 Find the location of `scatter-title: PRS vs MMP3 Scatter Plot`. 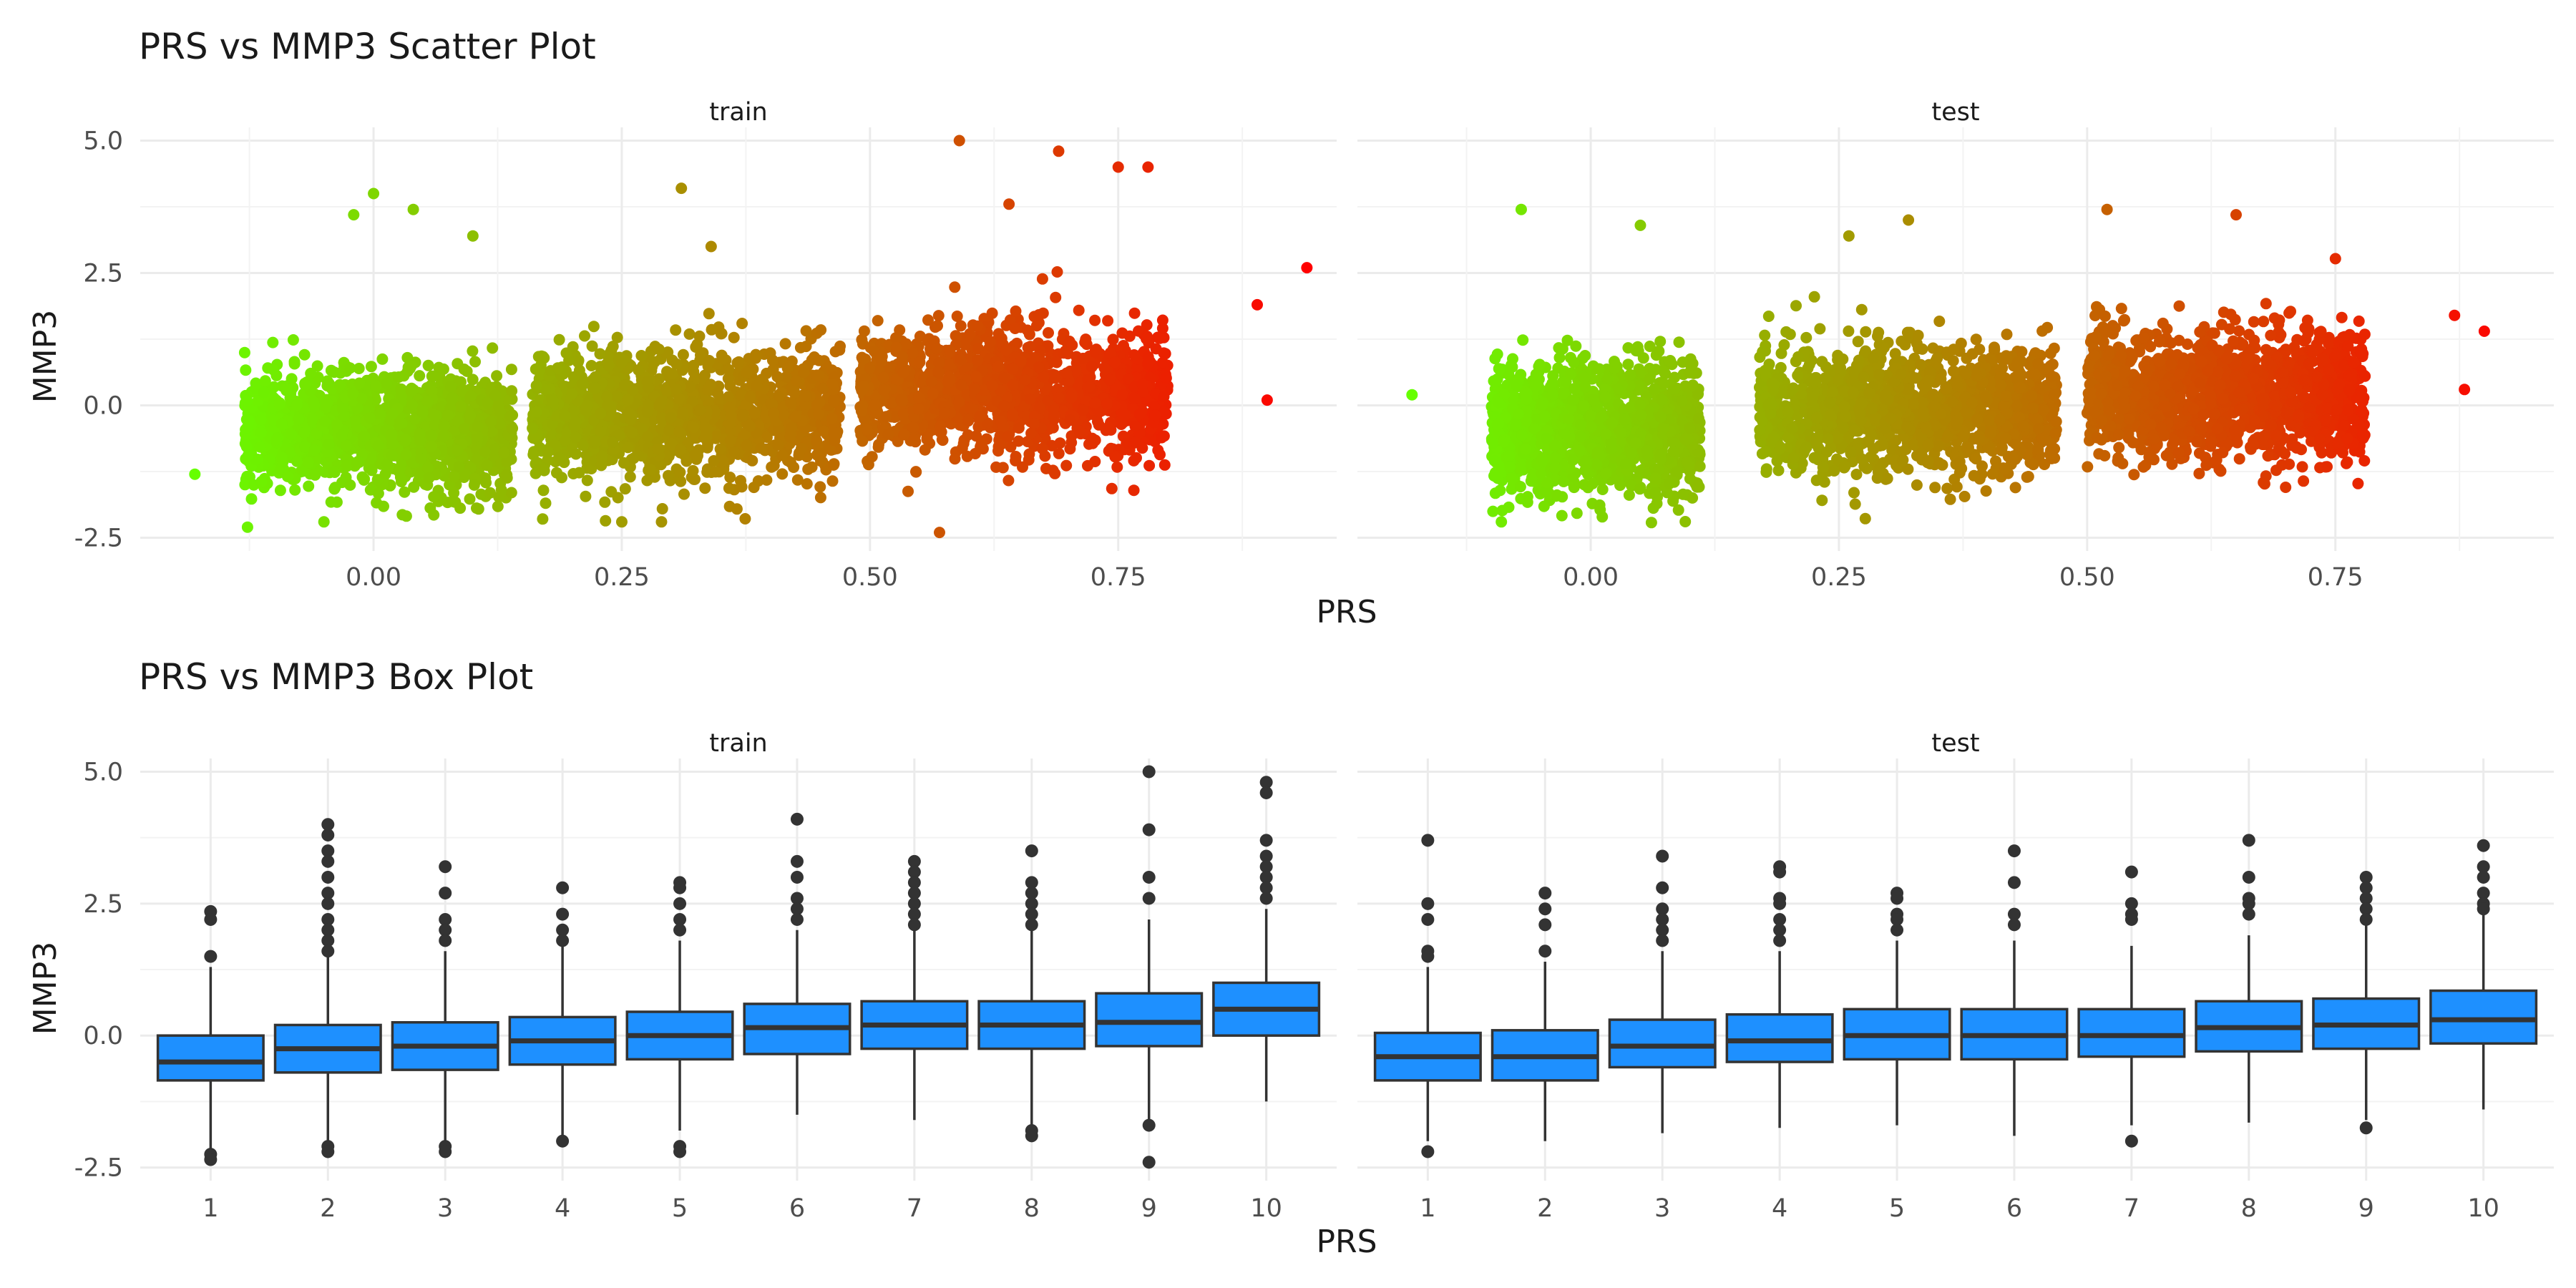

scatter-title: PRS vs MMP3 Scatter Plot is located at coordinates (367, 46).